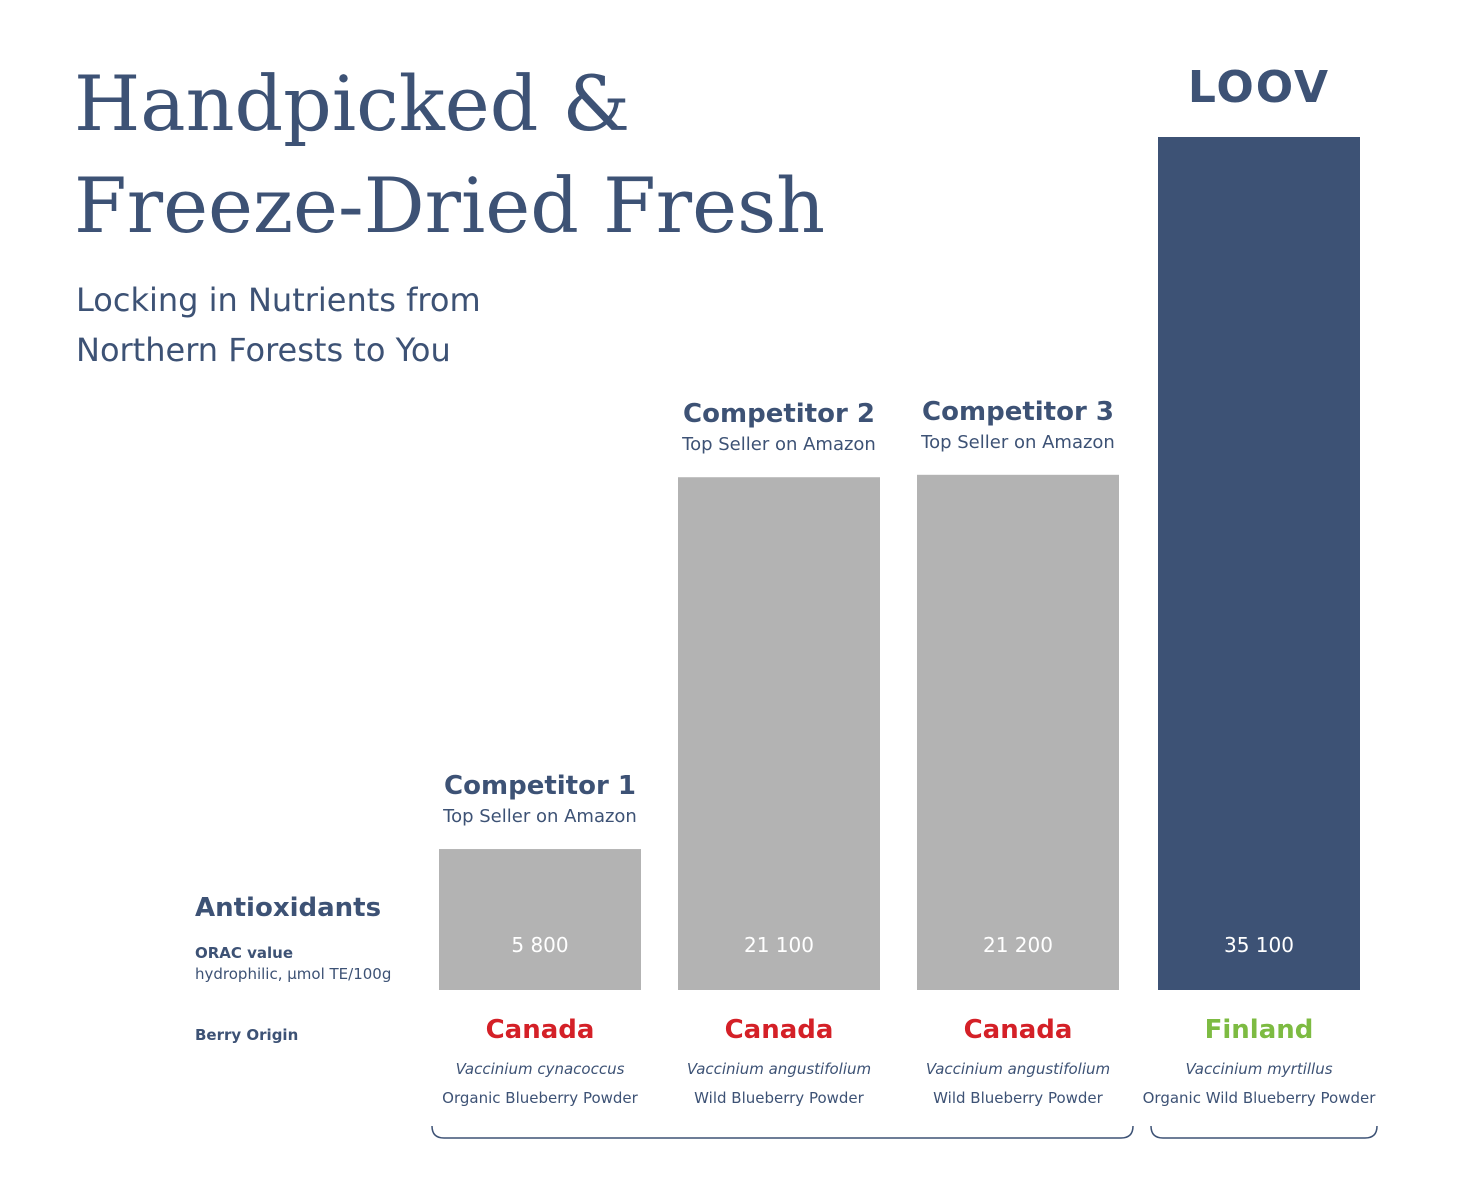  Describe the element at coordinates (1018, 945) in the screenshot. I see `value-label: 21 200` at that location.